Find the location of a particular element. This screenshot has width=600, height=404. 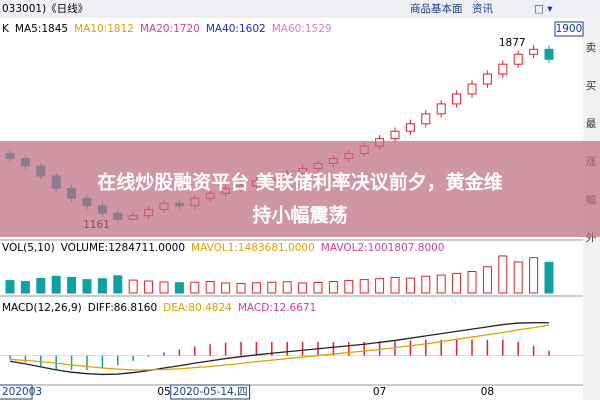

date-label: 202003 is located at coordinates (22, 392).